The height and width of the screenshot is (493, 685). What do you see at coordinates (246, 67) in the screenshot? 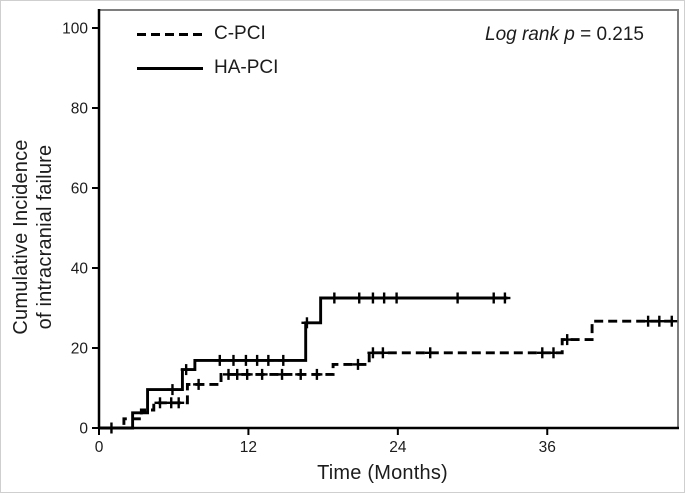
I see `legend-label-hapci: HA-PCI` at bounding box center [246, 67].